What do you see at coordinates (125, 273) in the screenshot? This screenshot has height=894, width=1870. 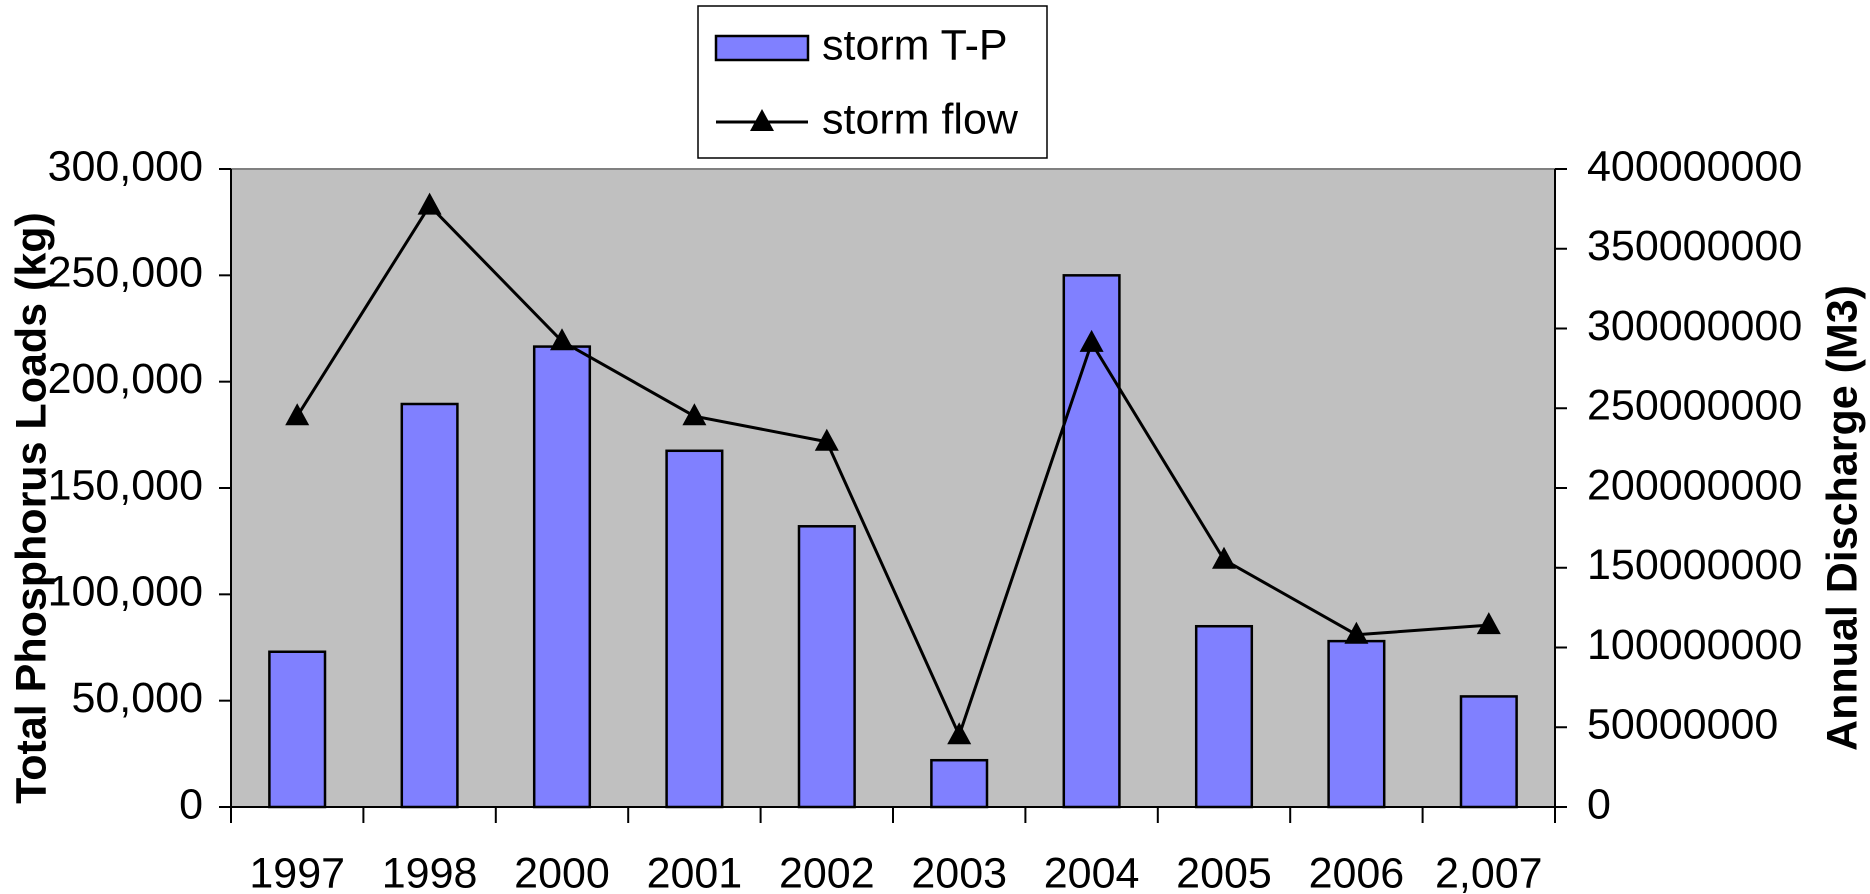 I see `y-tick-label: 250,000` at bounding box center [125, 273].